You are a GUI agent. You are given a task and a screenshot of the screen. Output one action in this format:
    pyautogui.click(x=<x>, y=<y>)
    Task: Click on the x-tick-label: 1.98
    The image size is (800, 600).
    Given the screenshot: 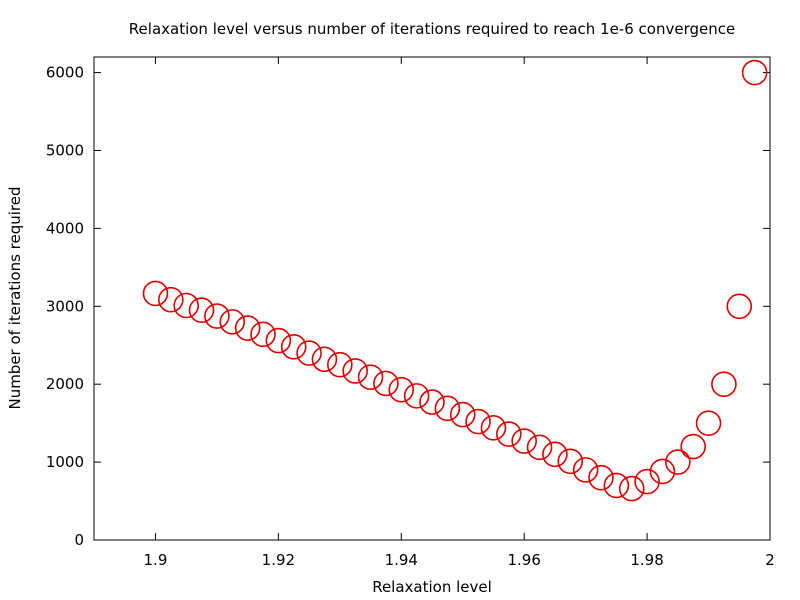 What is the action you would take?
    pyautogui.click(x=646, y=560)
    